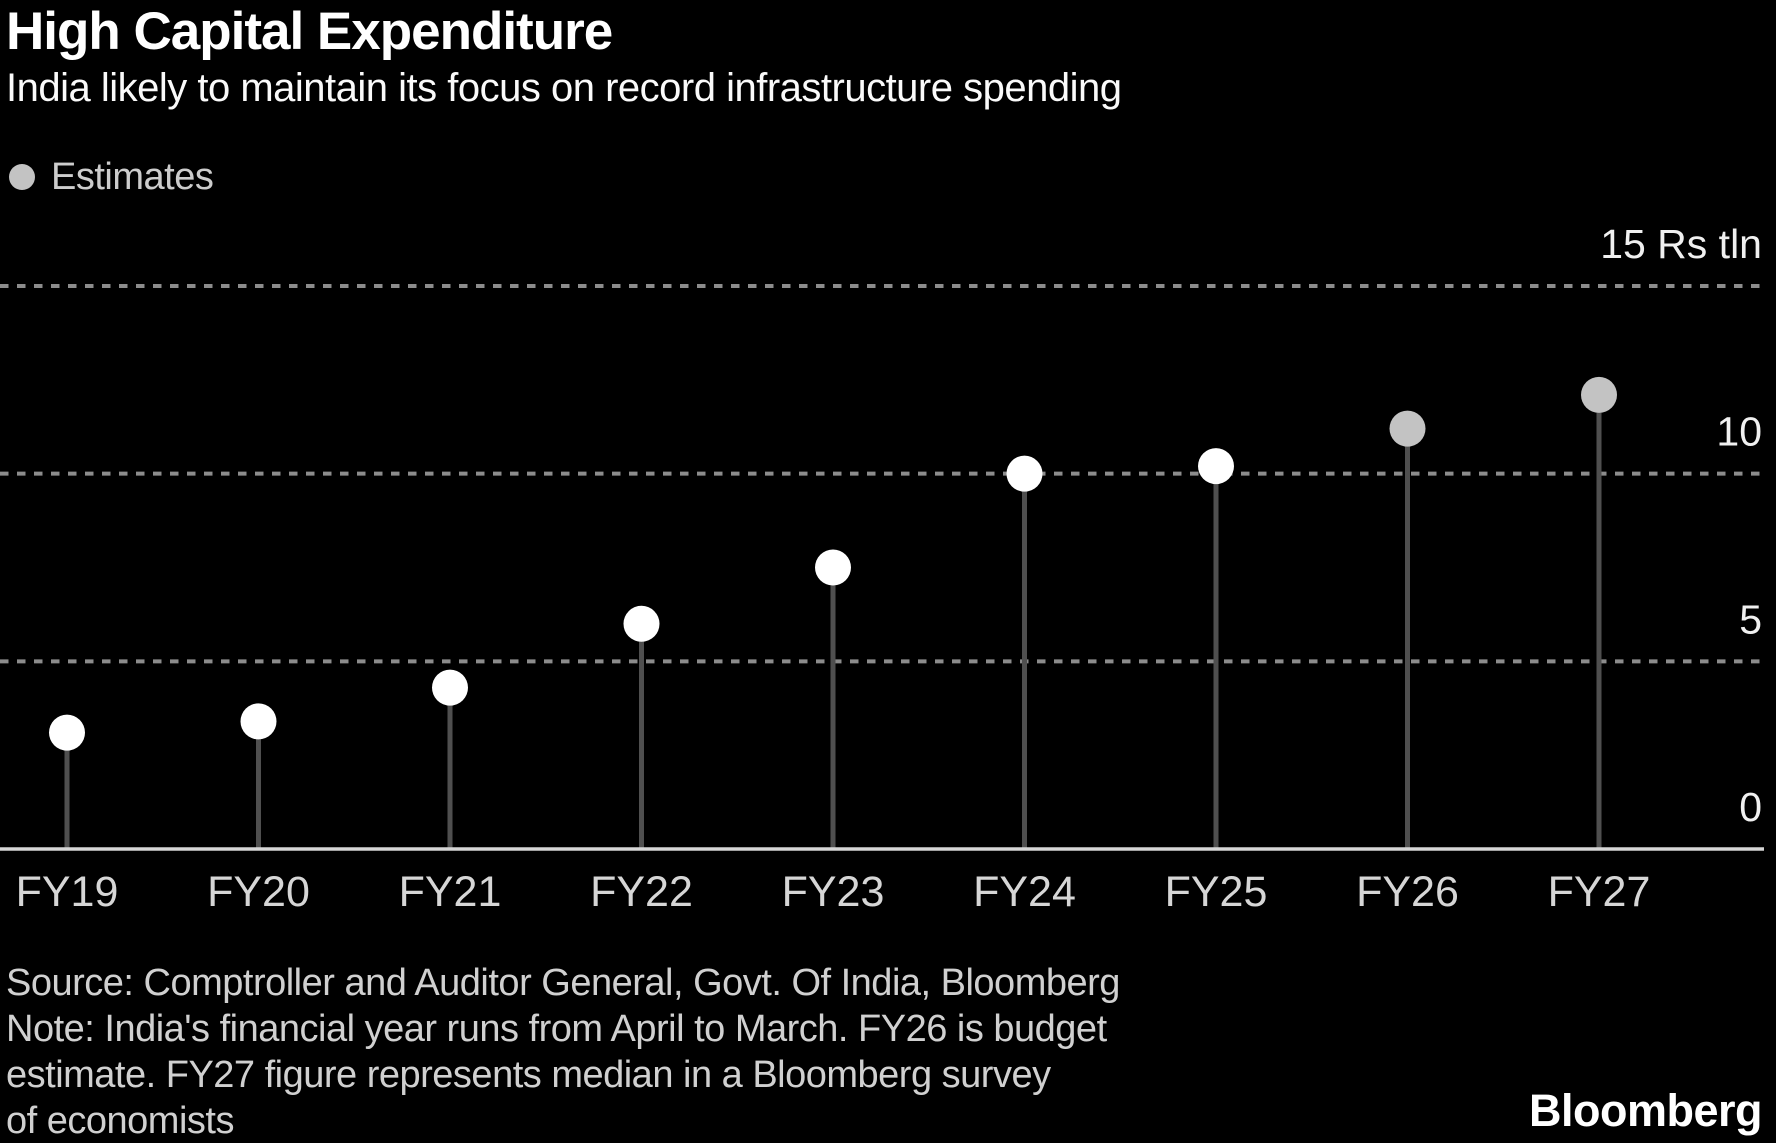 This screenshot has width=1776, height=1143. Describe the element at coordinates (258, 721) in the screenshot. I see `data-point-FY20` at that location.